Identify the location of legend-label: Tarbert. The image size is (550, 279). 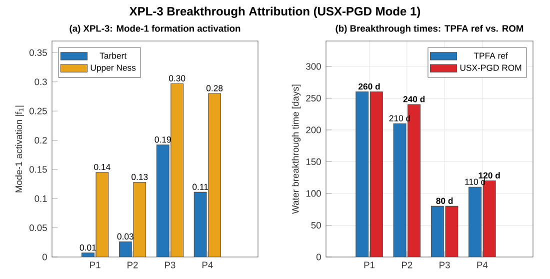
(113, 55).